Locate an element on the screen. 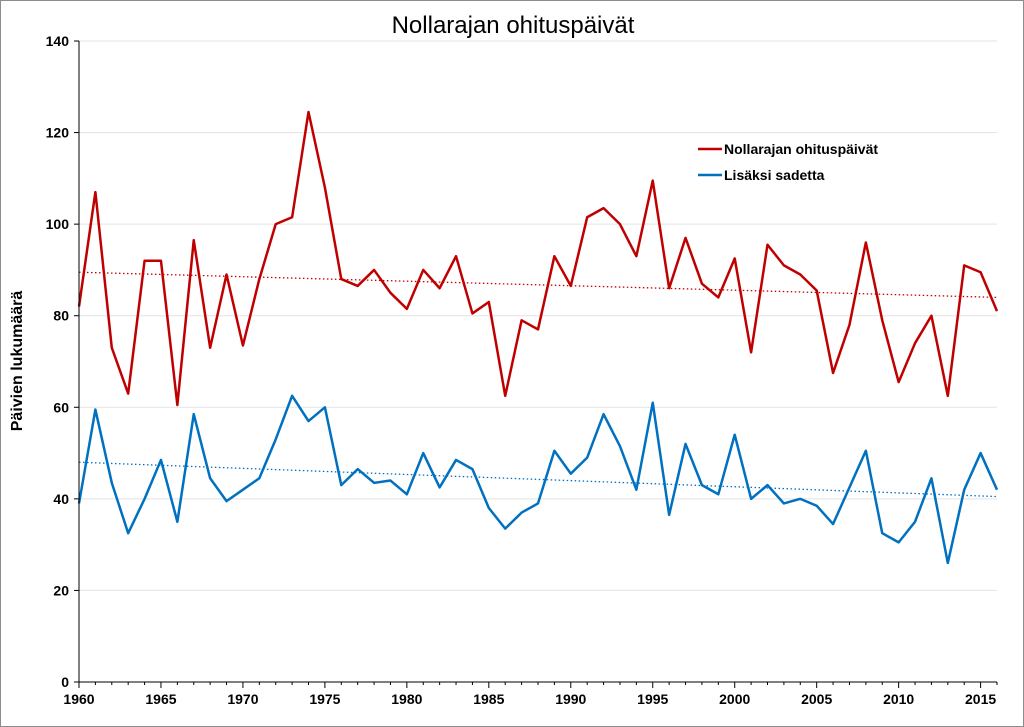  x-tick-label: 1960 is located at coordinates (78, 699).